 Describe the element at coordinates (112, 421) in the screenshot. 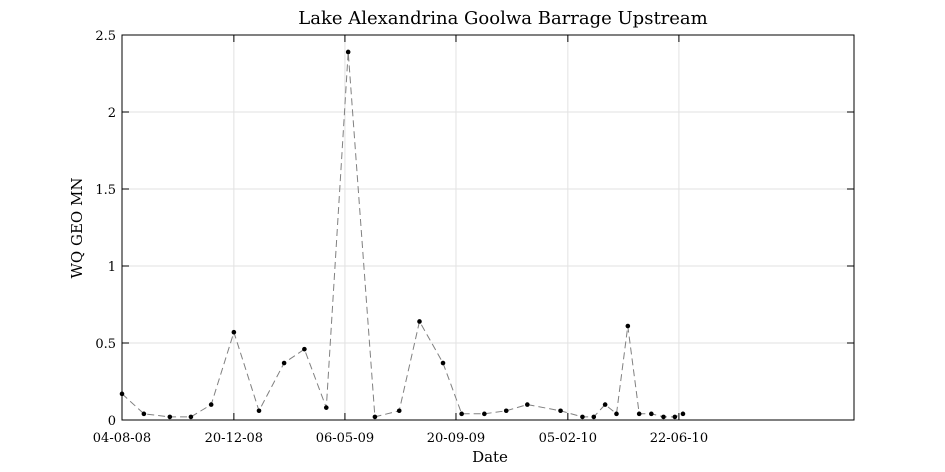

I see `y-tick-label: 0` at that location.